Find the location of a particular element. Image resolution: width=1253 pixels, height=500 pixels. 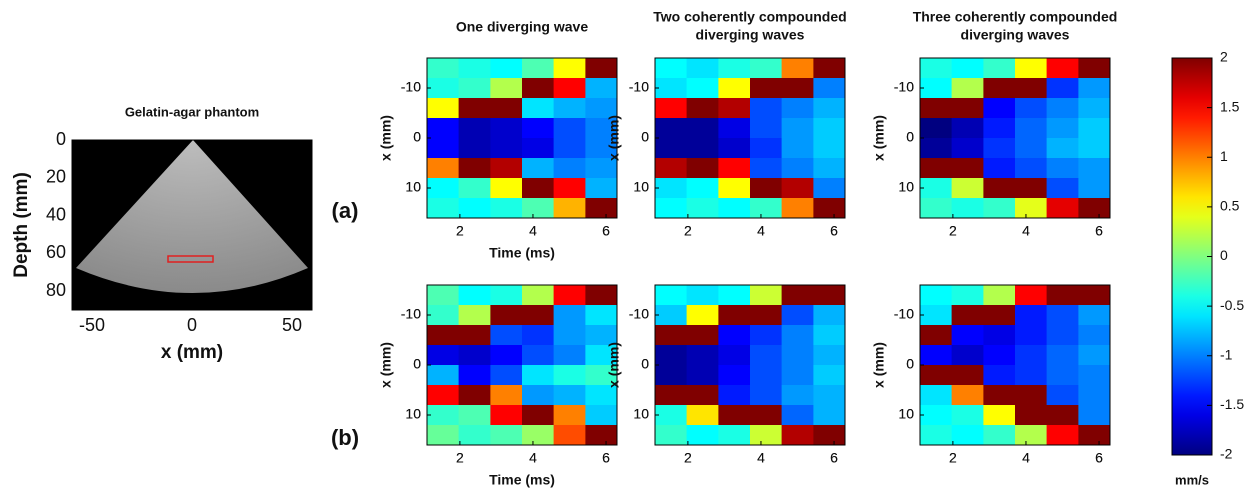

colorbar-tick-label: -2 is located at coordinates (1226, 454).